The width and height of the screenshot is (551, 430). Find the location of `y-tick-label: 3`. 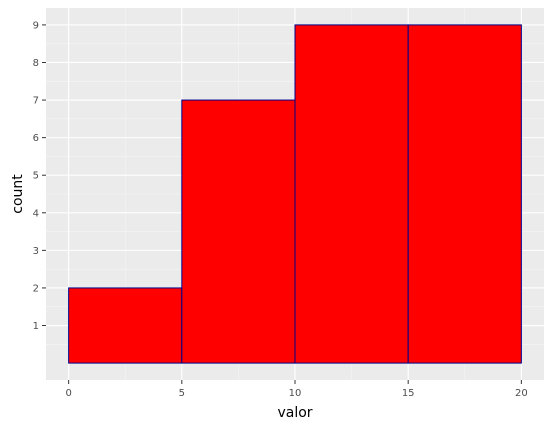

y-tick-label: 3 is located at coordinates (36, 251).